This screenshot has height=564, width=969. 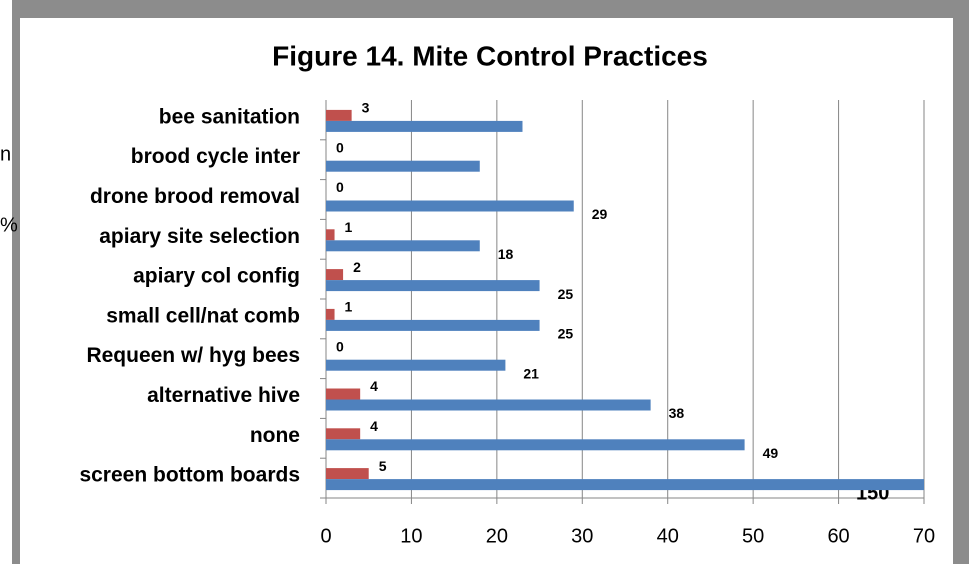 What do you see at coordinates (383, 466) in the screenshot?
I see `data-label: 5` at bounding box center [383, 466].